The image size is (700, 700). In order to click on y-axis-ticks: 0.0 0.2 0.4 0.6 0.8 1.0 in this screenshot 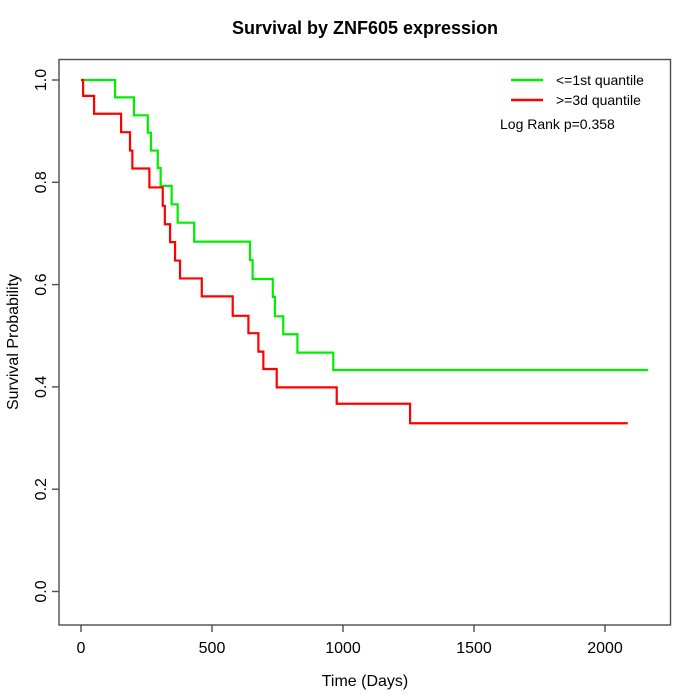, I will do `click(46, 336)`.